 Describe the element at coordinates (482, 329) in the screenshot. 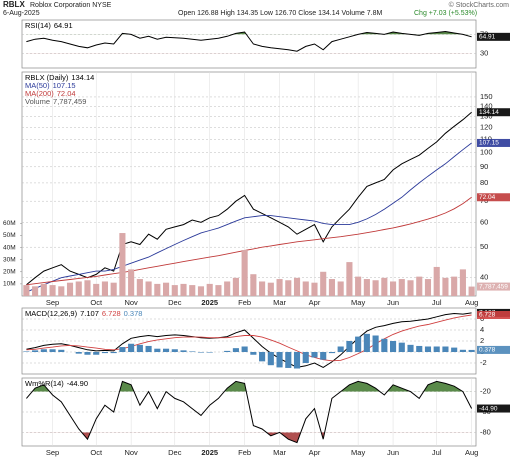

I see `y-tick-label: 4` at that location.